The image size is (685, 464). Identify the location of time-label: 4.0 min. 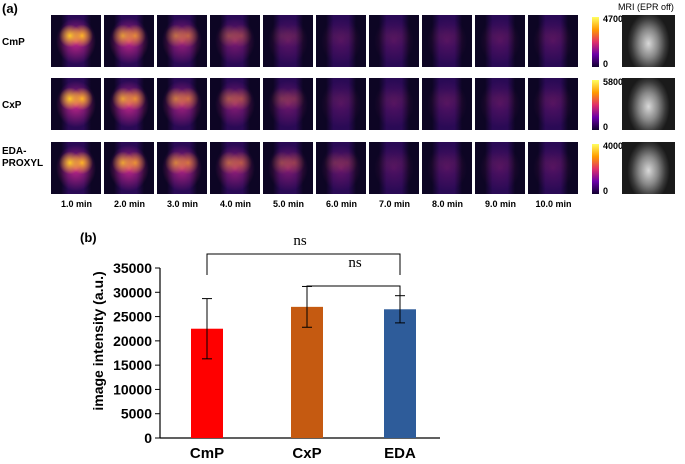
(235, 204).